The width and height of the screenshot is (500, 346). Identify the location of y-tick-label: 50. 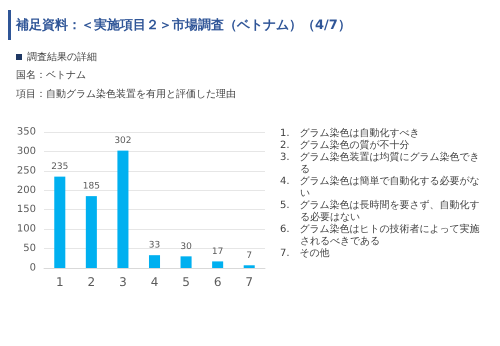
(29, 248).